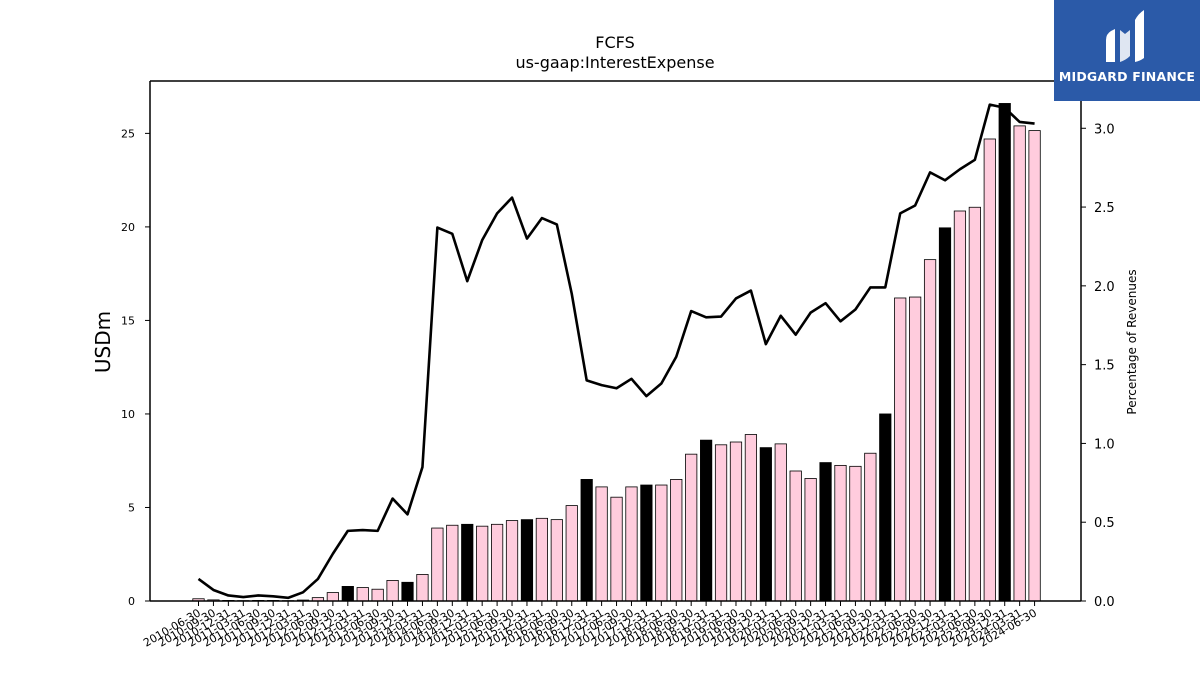  I want to click on y-tick-label: 20, so click(128, 227).